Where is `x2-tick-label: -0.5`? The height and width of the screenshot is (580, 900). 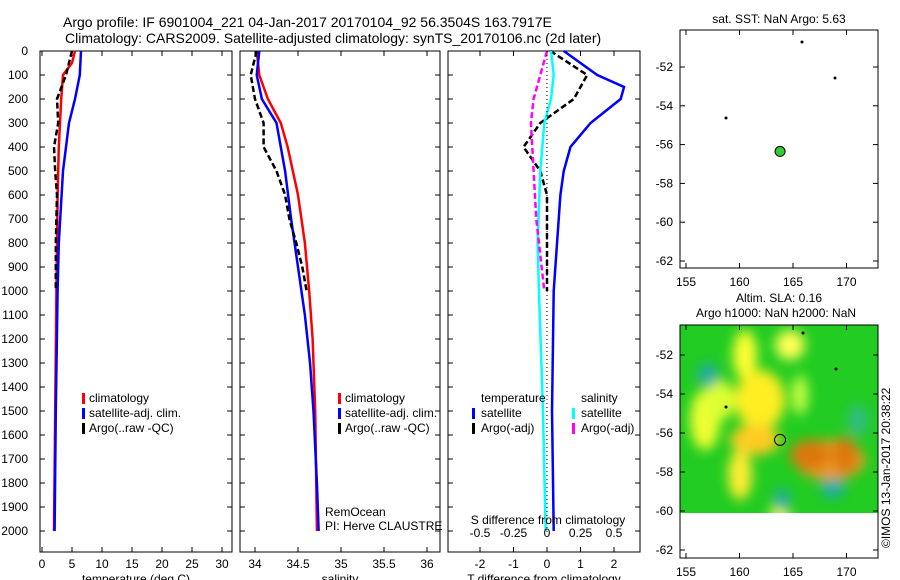
x2-tick-label: -0.5 is located at coordinates (480, 533).